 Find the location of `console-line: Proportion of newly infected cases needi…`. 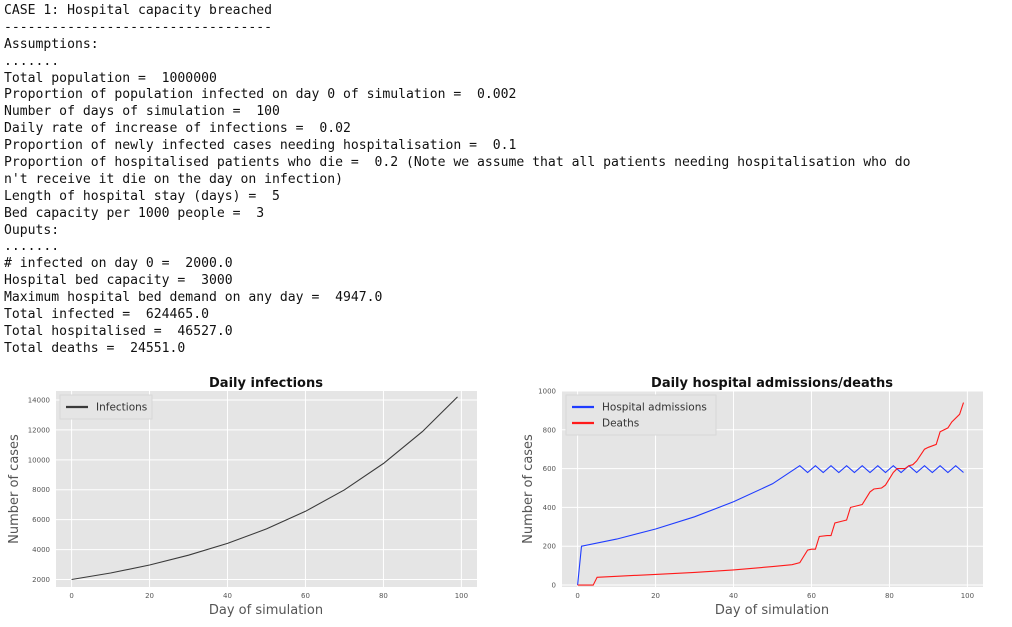

console-line: Proportion of newly infected cases needi… is located at coordinates (260, 146).